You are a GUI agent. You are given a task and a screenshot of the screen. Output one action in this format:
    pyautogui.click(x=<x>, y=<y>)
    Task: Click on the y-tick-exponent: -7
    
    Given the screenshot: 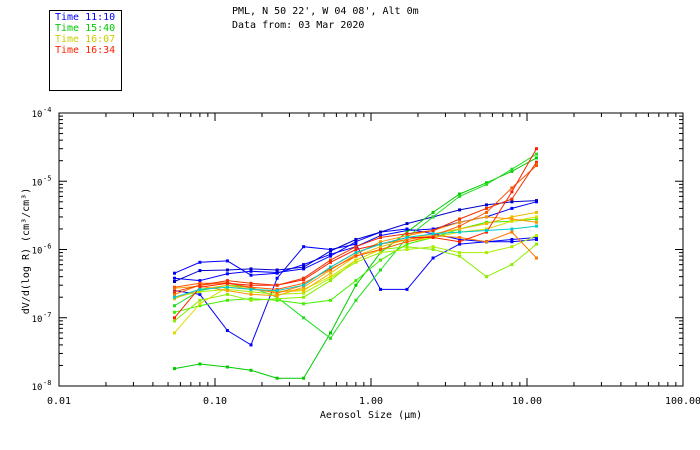 What is the action you would take?
    pyautogui.click(x=47, y=315)
    